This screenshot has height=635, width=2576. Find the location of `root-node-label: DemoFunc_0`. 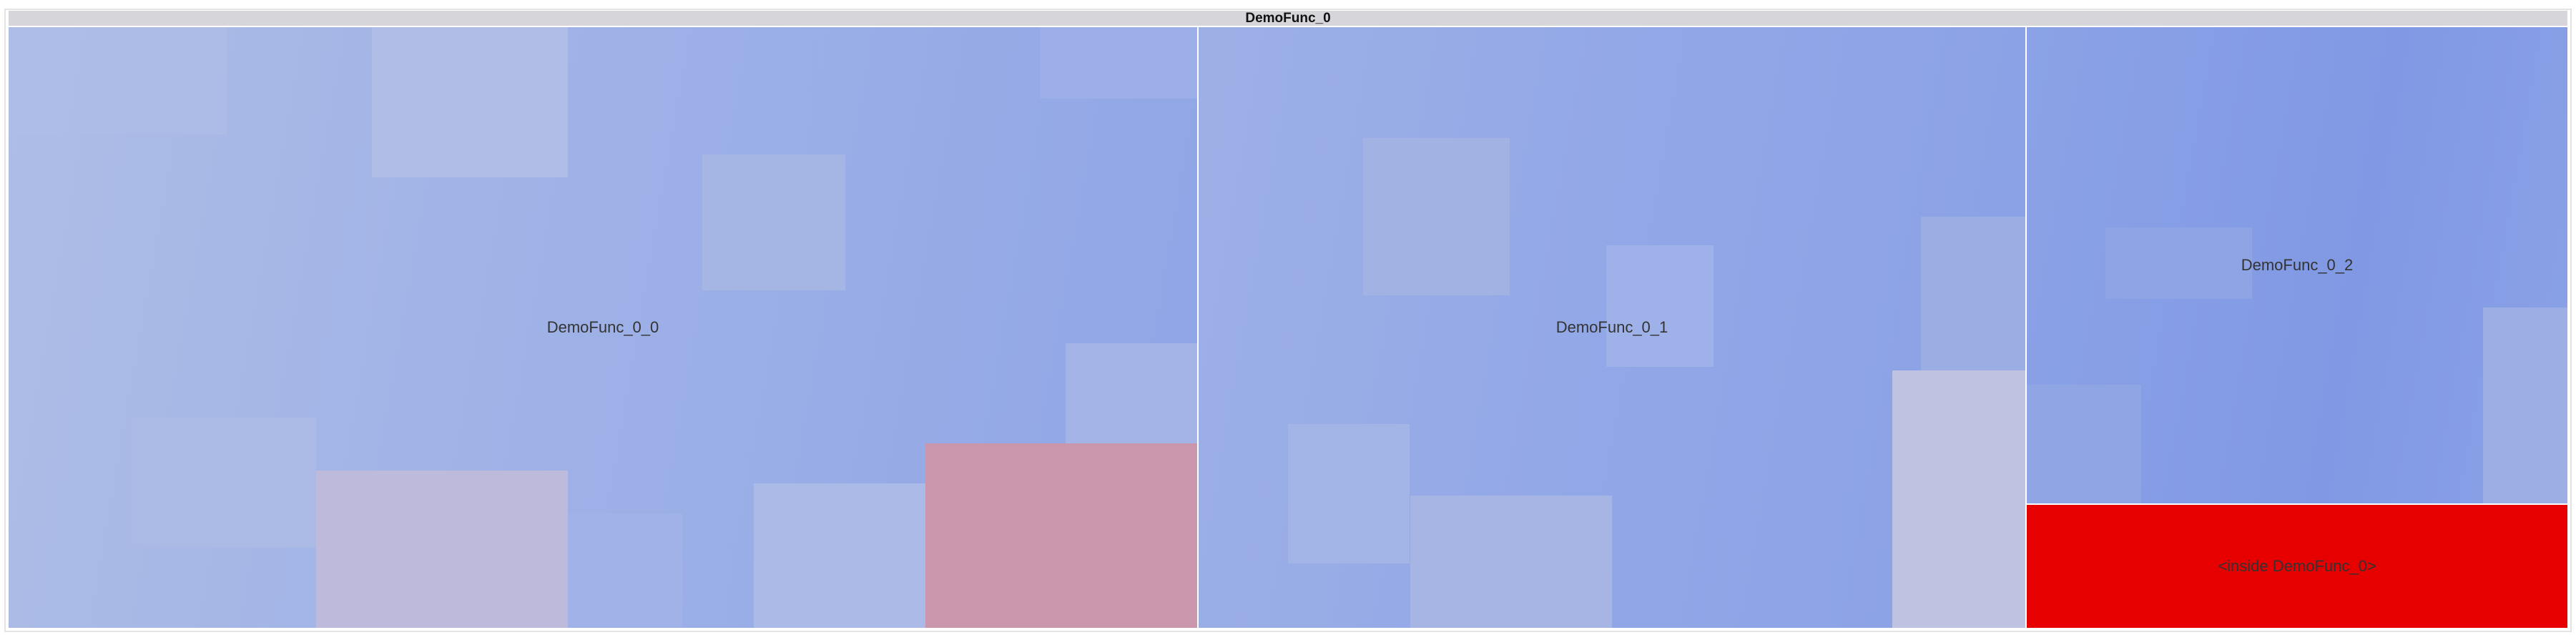

root-node-label: DemoFunc_0 is located at coordinates (1288, 18).